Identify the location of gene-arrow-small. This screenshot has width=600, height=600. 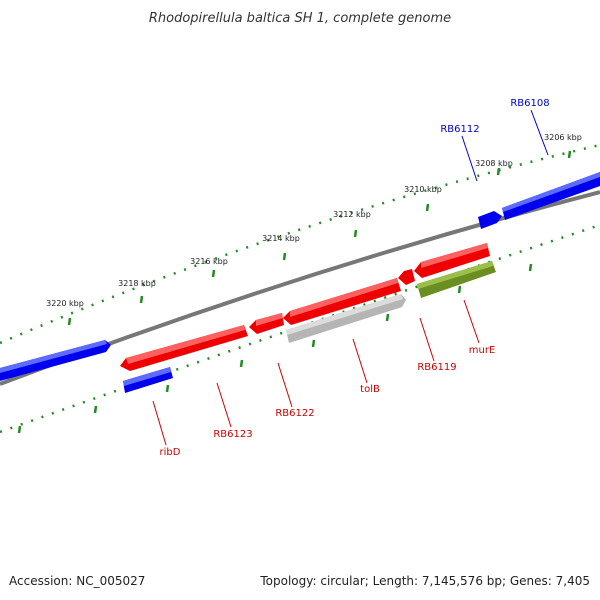
(406, 277).